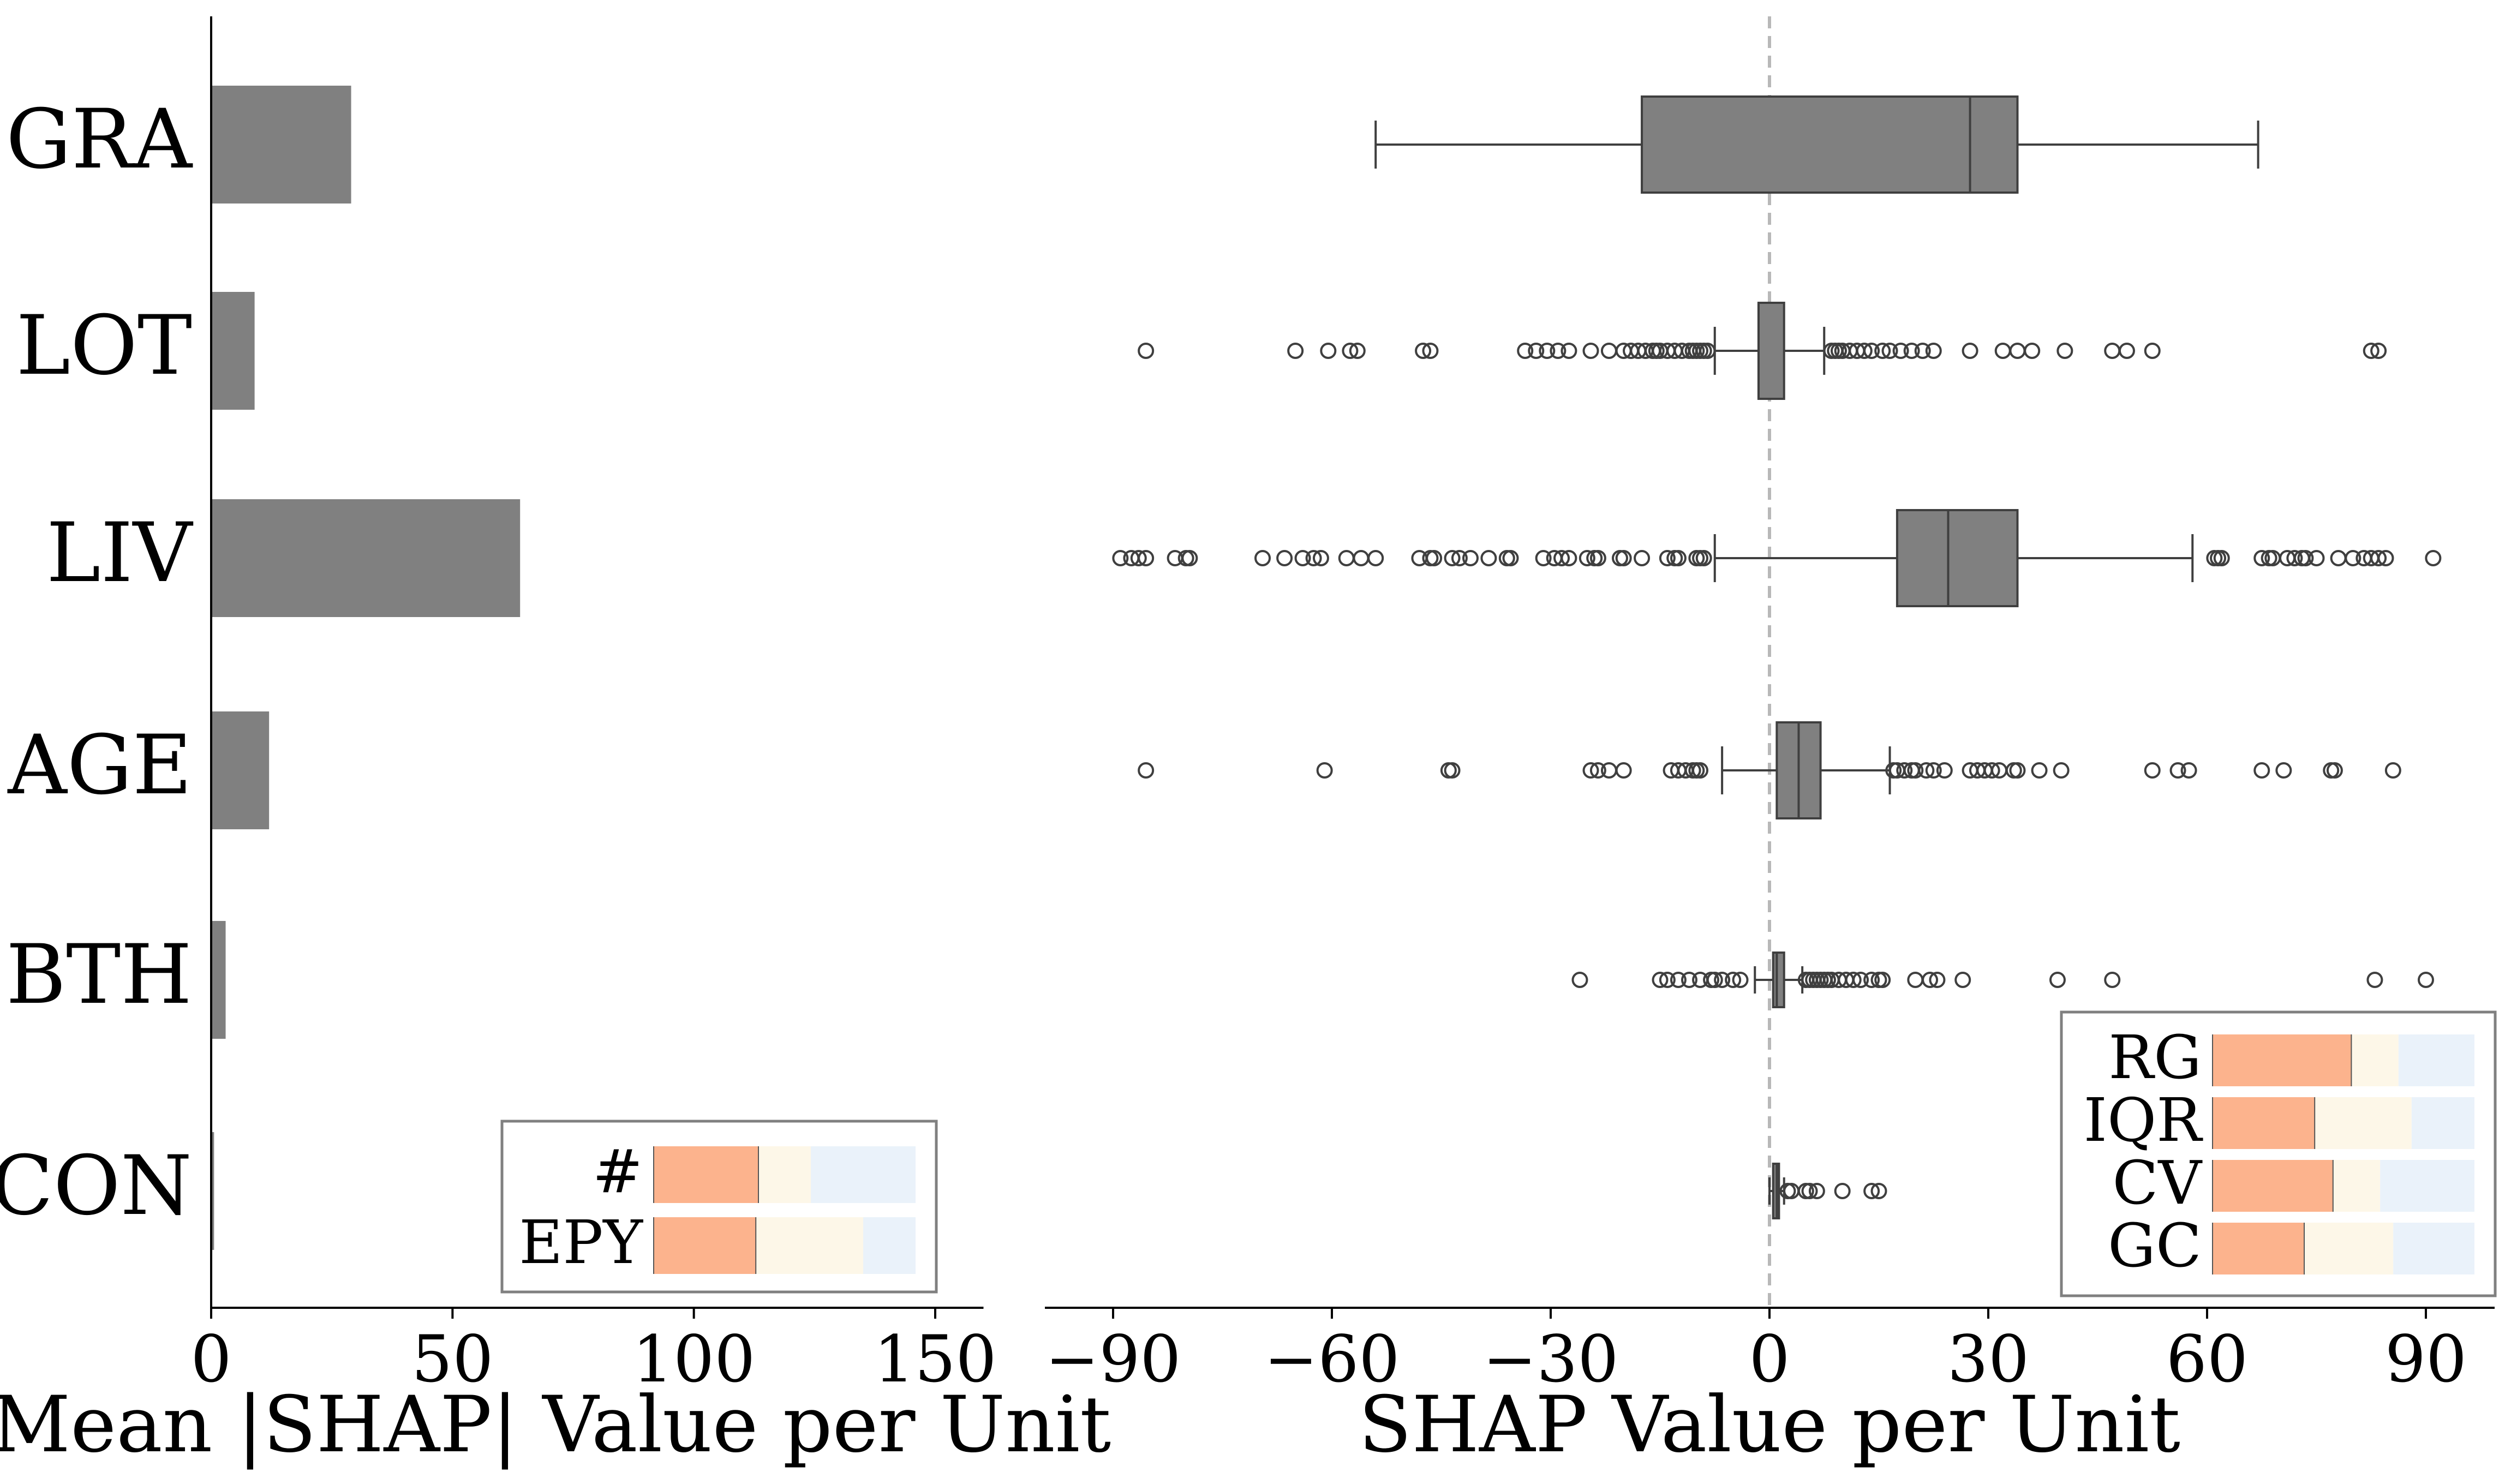 This screenshot has width=2511, height=1484. Describe the element at coordinates (1988, 1359) in the screenshot. I see `box-x-tick-label: 30` at that location.